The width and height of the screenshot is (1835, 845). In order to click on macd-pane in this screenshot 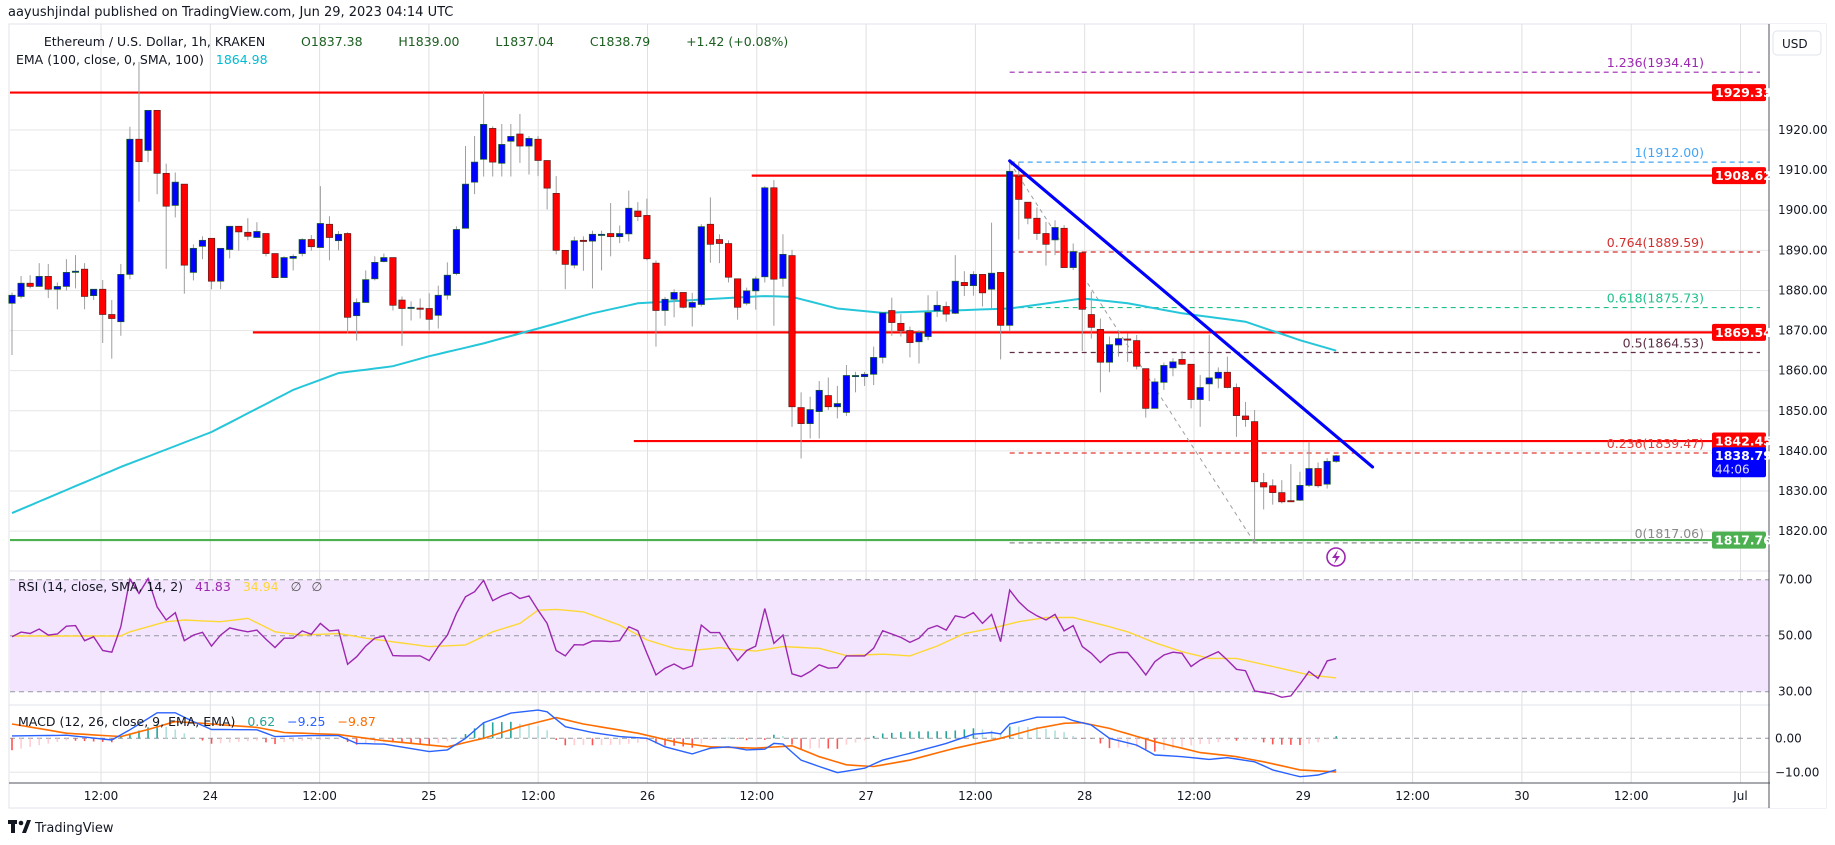, I will do `click(889, 743)`.